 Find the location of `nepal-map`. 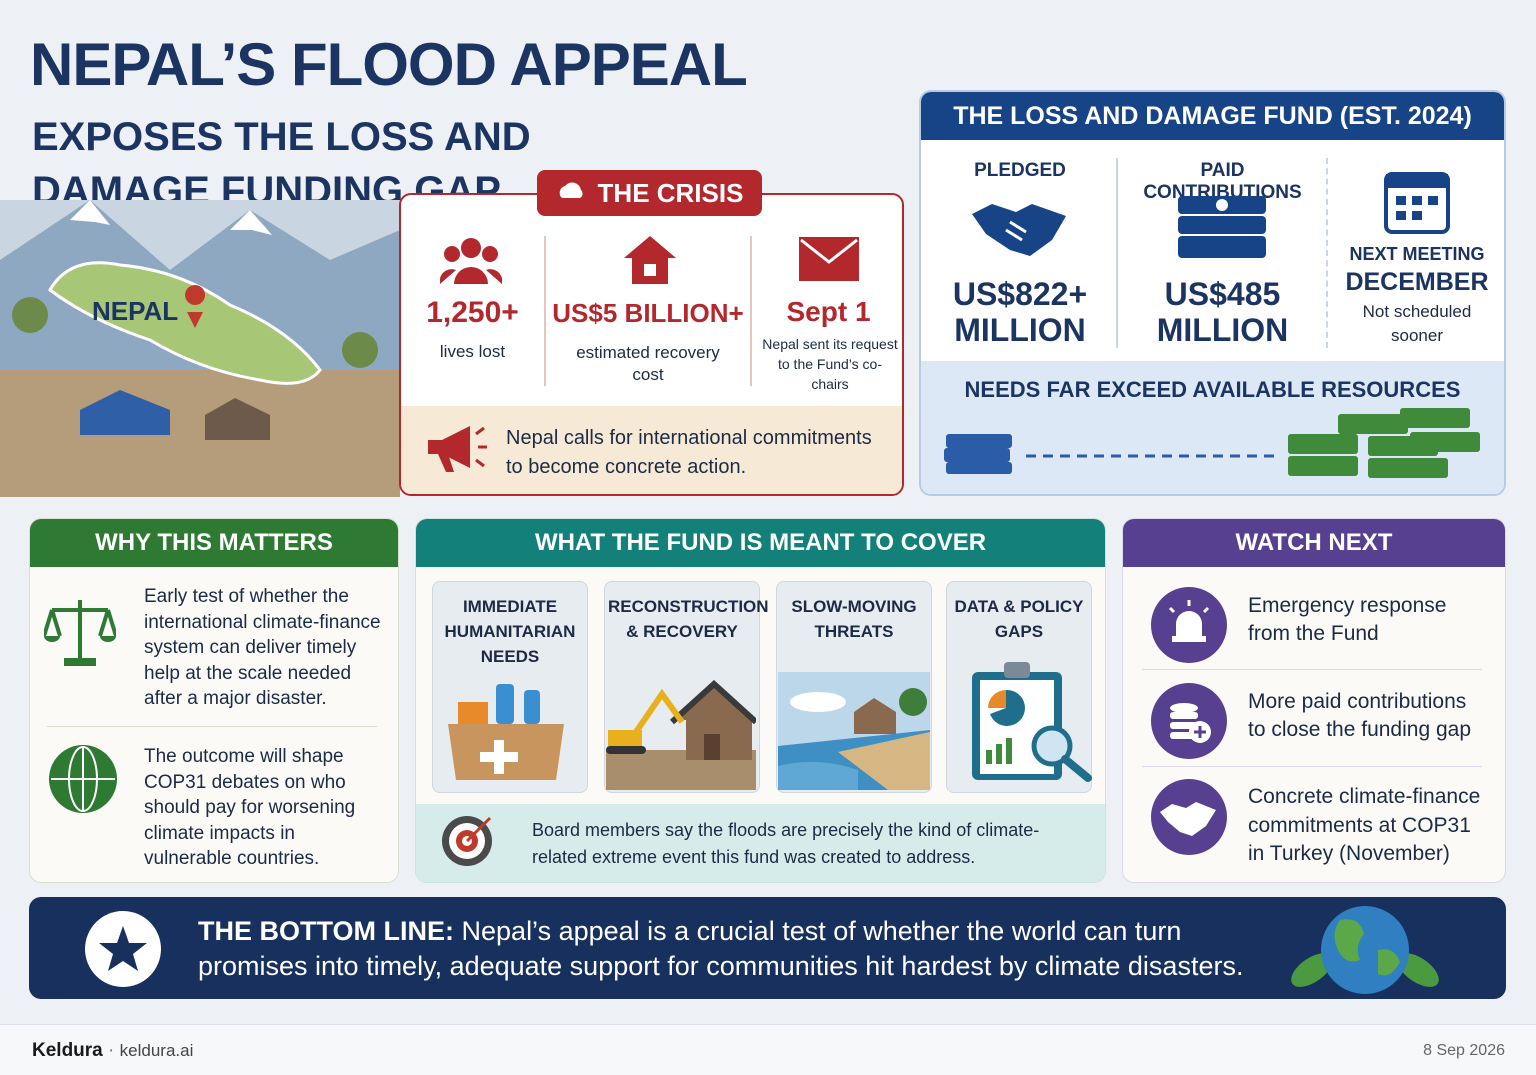

nepal-map is located at coordinates (185, 323).